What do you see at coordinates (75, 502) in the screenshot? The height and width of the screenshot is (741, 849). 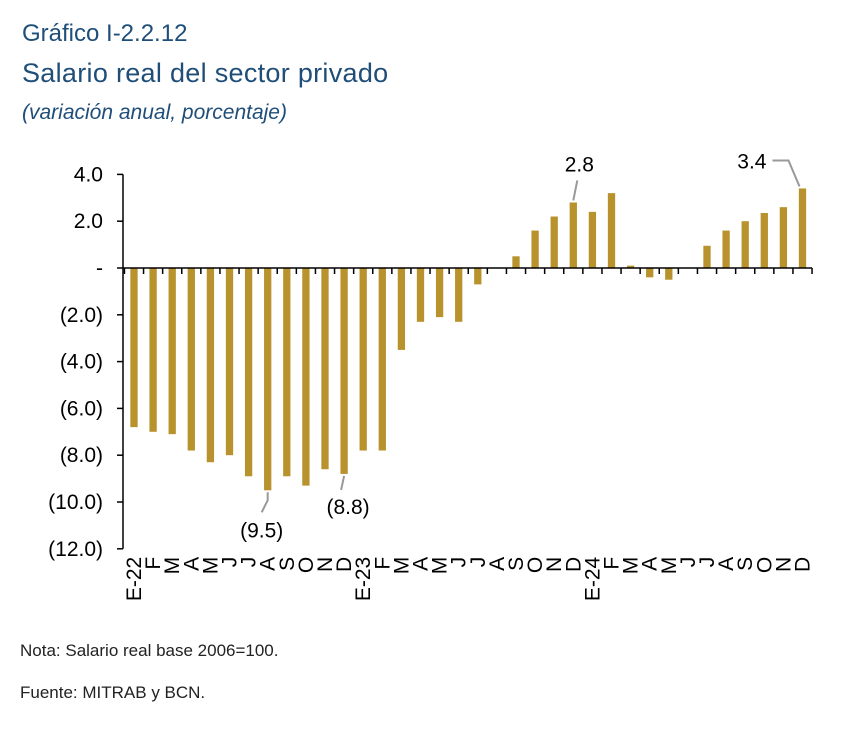 I see `y-tick-label: (10.0)` at bounding box center [75, 502].